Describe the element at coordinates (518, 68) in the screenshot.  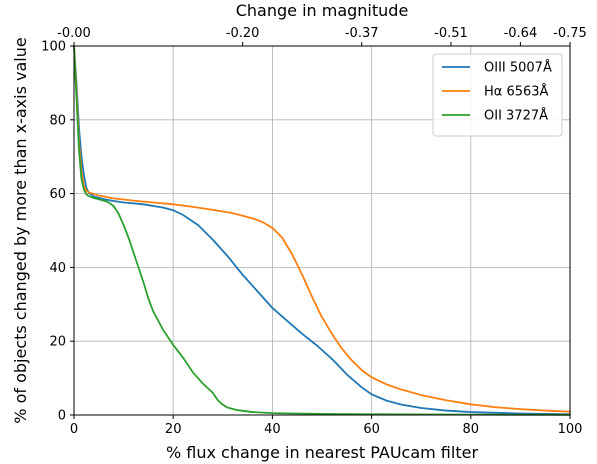
I see `legend-label-1: OIII 5007Å` at that location.